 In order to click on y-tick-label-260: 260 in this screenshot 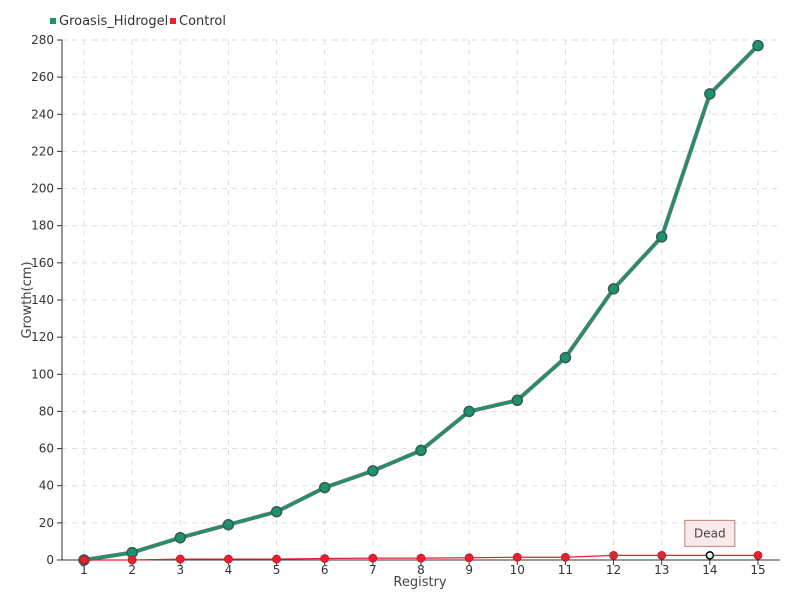, I will do `click(42, 77)`.